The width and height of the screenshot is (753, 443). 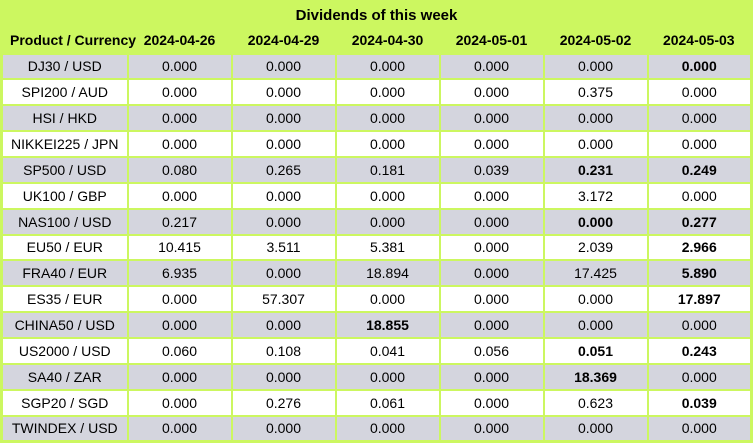 What do you see at coordinates (387, 325) in the screenshot?
I see `dividend-value-cell: 18.855` at bounding box center [387, 325].